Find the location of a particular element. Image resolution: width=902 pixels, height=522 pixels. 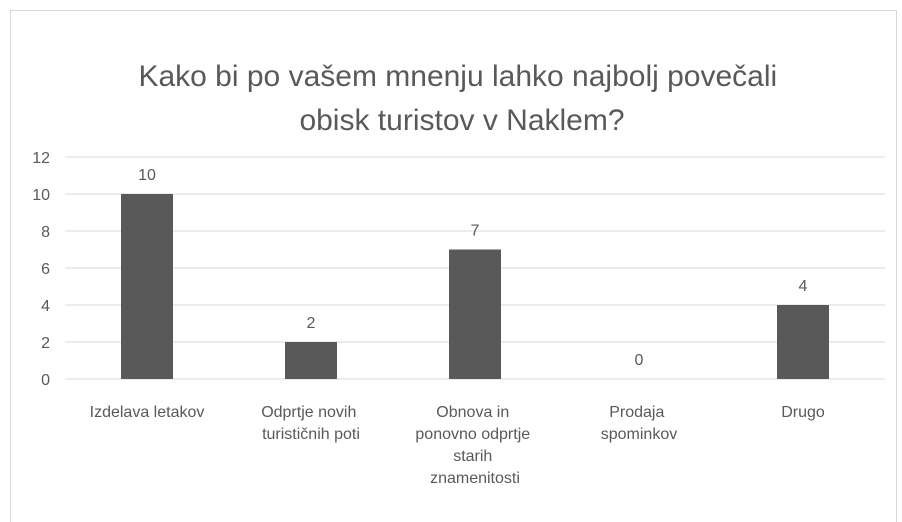

y-tick-label: 8 is located at coordinates (45, 232).